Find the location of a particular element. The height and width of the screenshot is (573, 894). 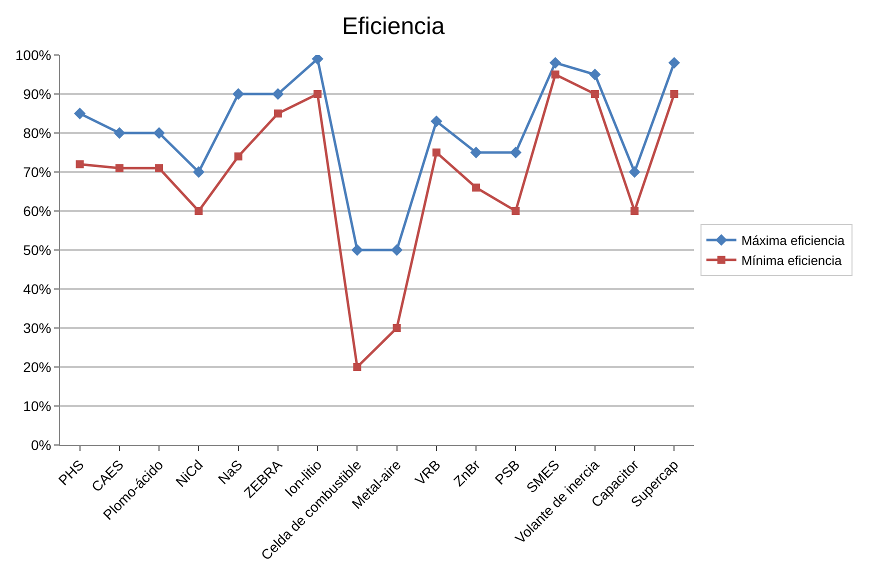

y-tick-label: 90% is located at coordinates (37, 94).